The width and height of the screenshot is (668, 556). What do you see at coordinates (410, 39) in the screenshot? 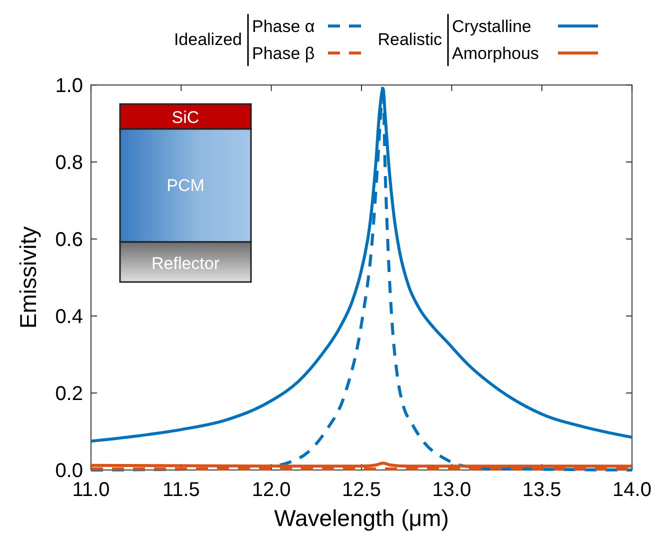
I see `text: Realistic` at bounding box center [410, 39].